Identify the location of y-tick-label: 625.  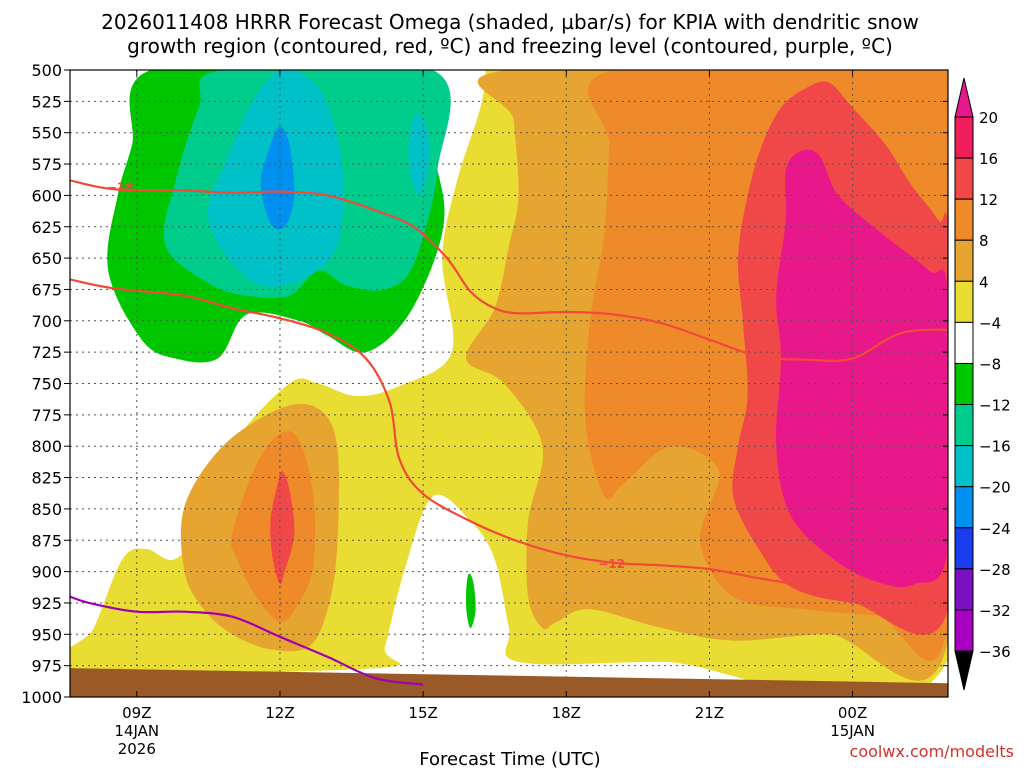
(46, 227).